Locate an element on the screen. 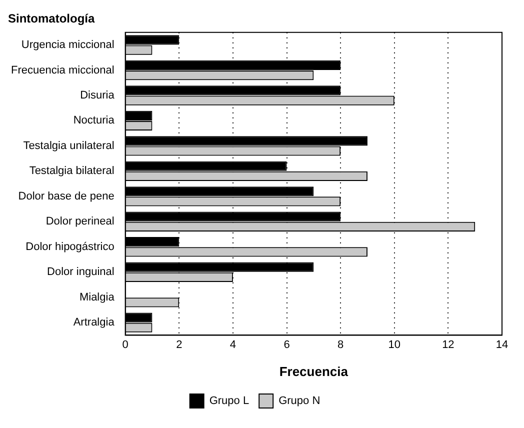 Image resolution: width=524 pixels, height=428 pixels. x-axis-title: Frecuencia is located at coordinates (314, 371).